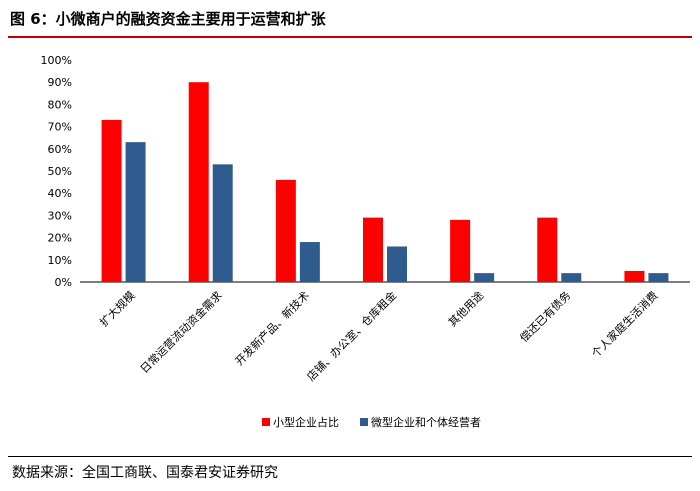  I want to click on chart-legend: 小型企业占比 微型企业和个体经营者, so click(371, 422).